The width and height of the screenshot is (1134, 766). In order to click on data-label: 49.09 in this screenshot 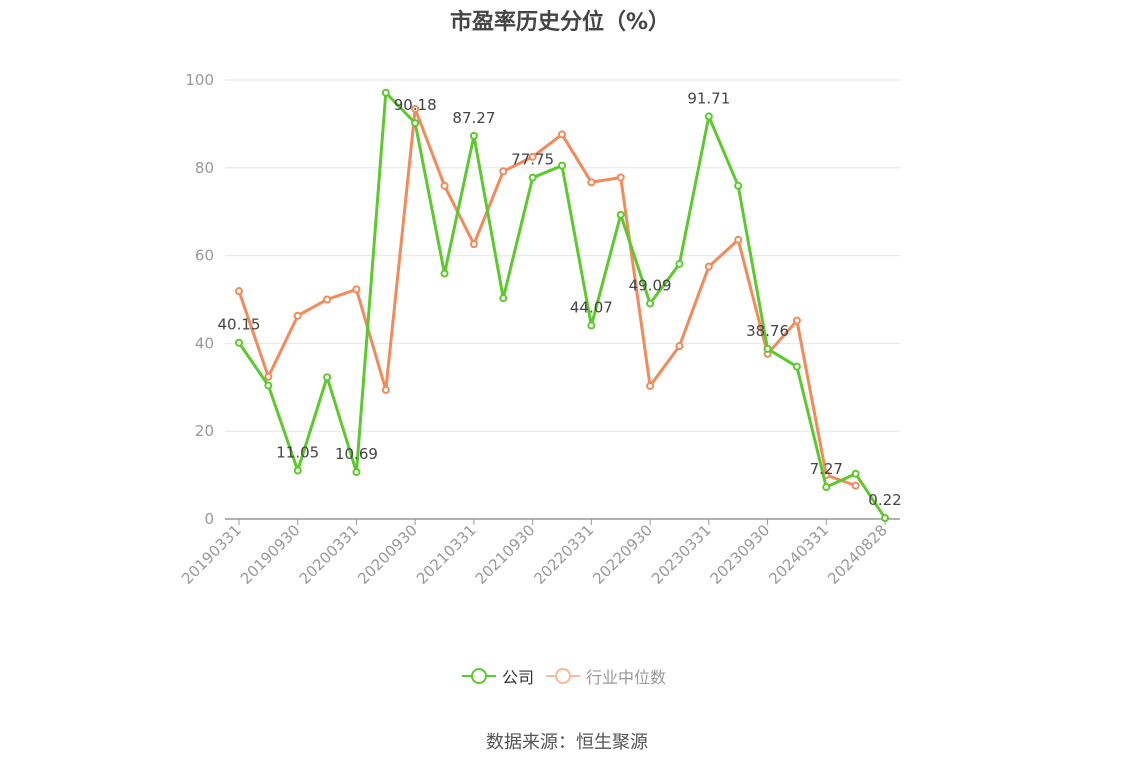, I will do `click(650, 285)`.